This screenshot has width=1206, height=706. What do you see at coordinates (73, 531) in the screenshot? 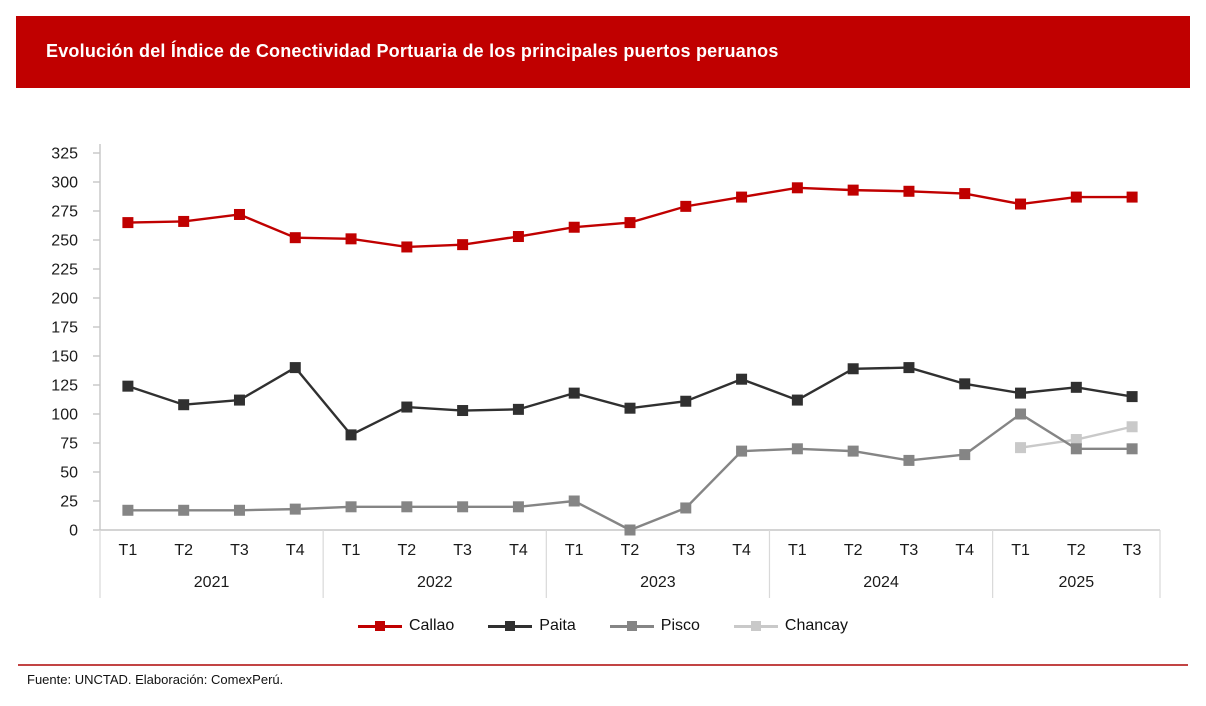
I see `y-tick-label: 0` at bounding box center [73, 531].